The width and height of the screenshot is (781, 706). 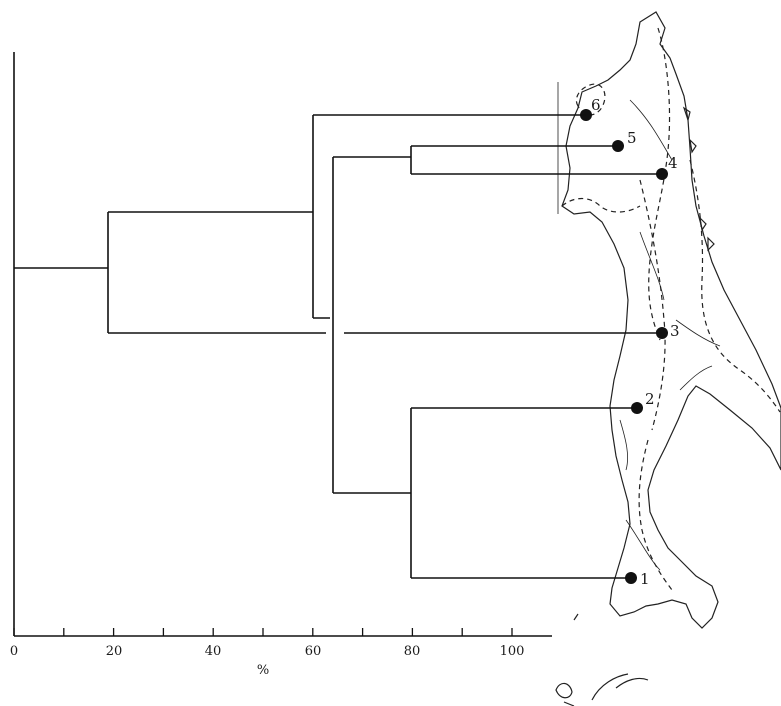 I want to click on interior-boundary-e, so click(x=601, y=205).